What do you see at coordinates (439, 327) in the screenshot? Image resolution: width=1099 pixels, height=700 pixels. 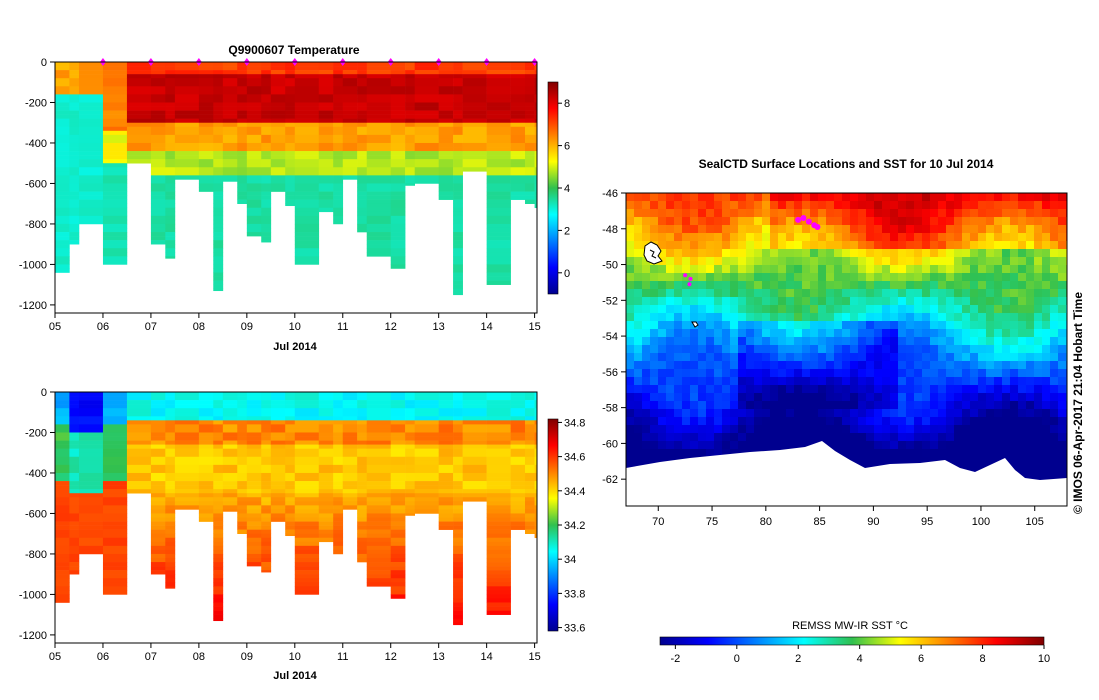 I see `x-tick-label: 13` at bounding box center [439, 327].